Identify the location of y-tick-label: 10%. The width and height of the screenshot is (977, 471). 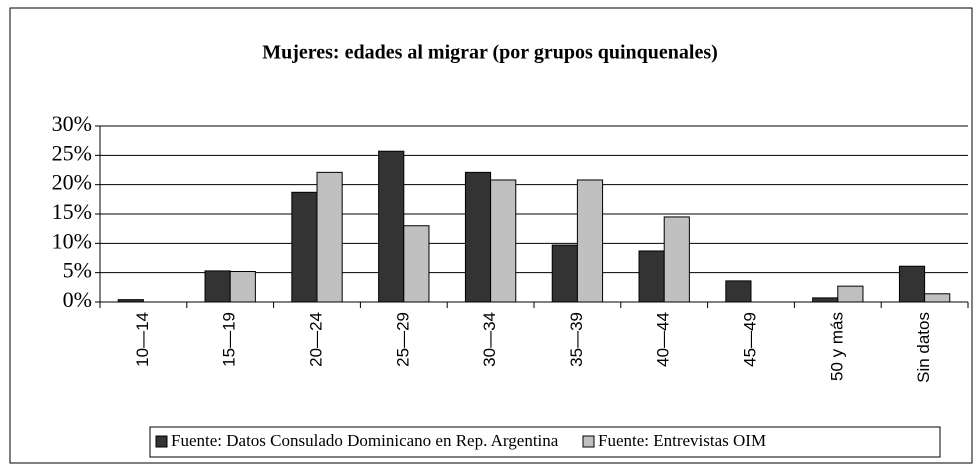
(72, 240).